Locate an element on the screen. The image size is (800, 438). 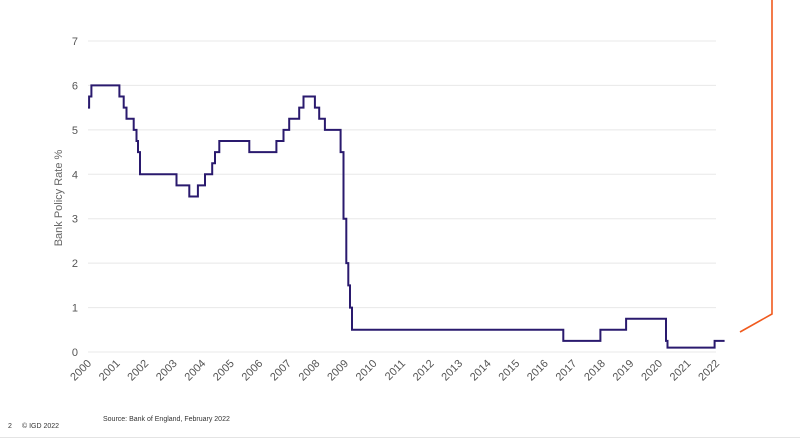
y-tick-label: 0 is located at coordinates (75, 353).